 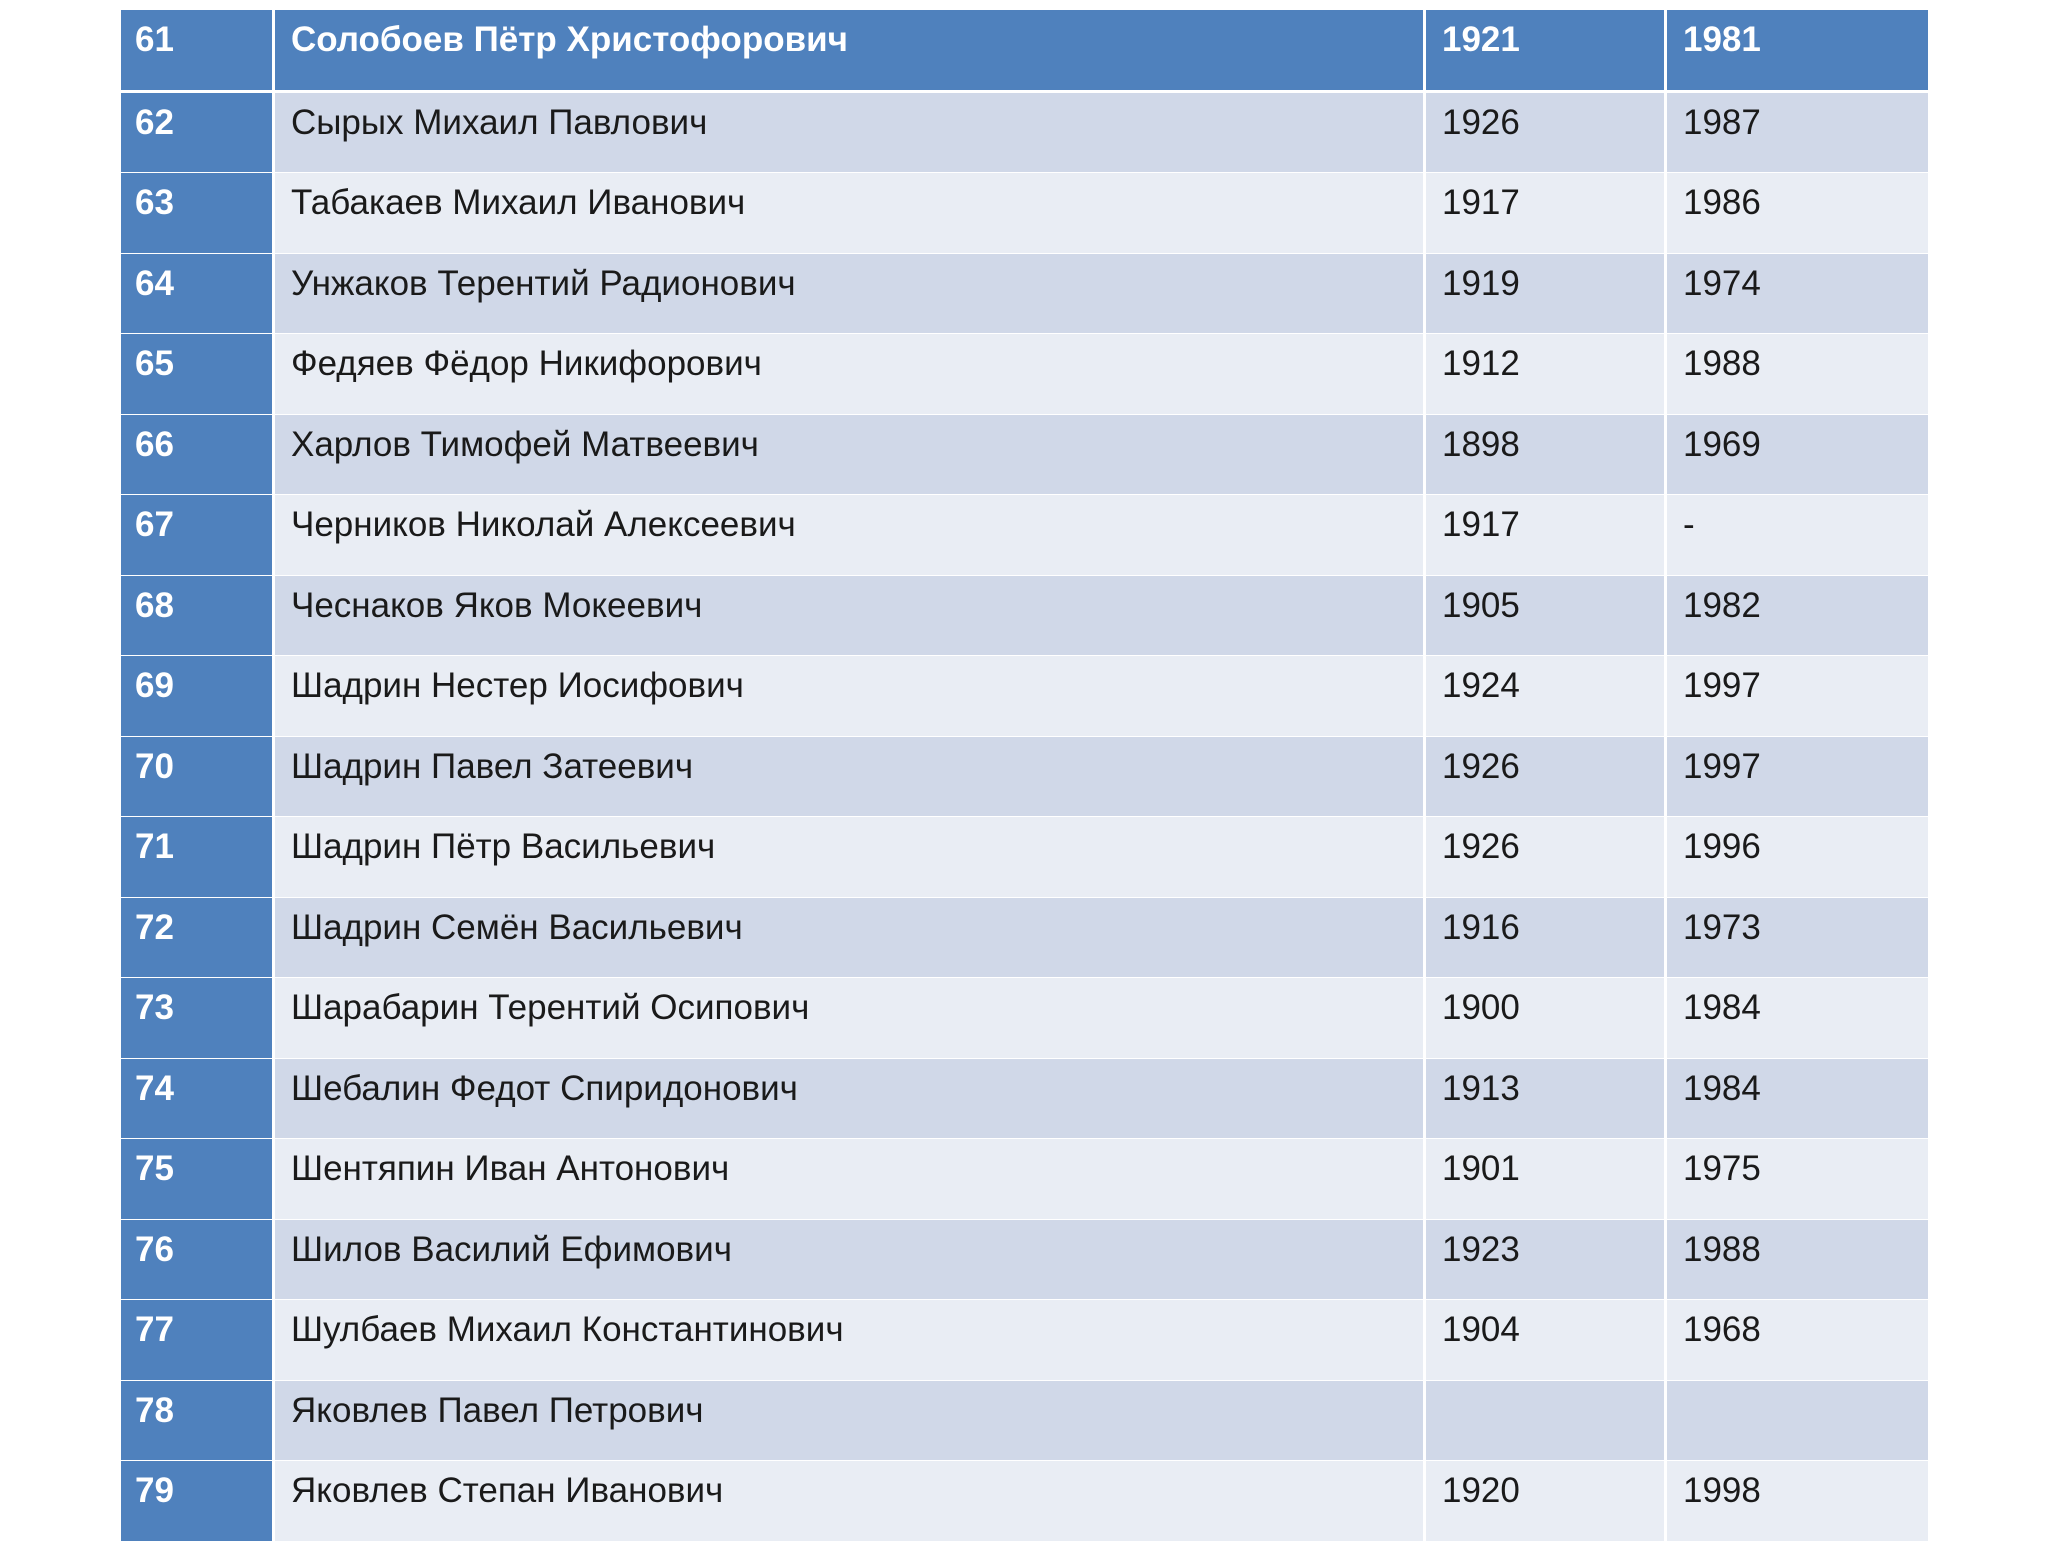 I want to click on person-name: Солобоев Пётр Христофорович, so click(x=850, y=50).